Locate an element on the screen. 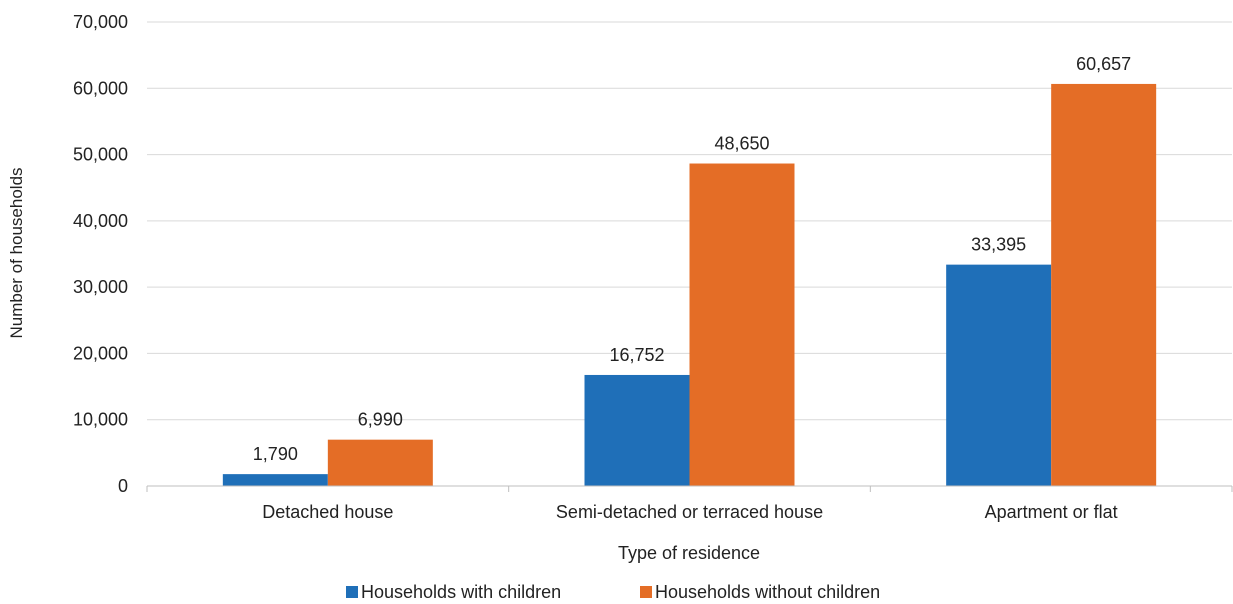  data-label: 6,990 is located at coordinates (380, 420).